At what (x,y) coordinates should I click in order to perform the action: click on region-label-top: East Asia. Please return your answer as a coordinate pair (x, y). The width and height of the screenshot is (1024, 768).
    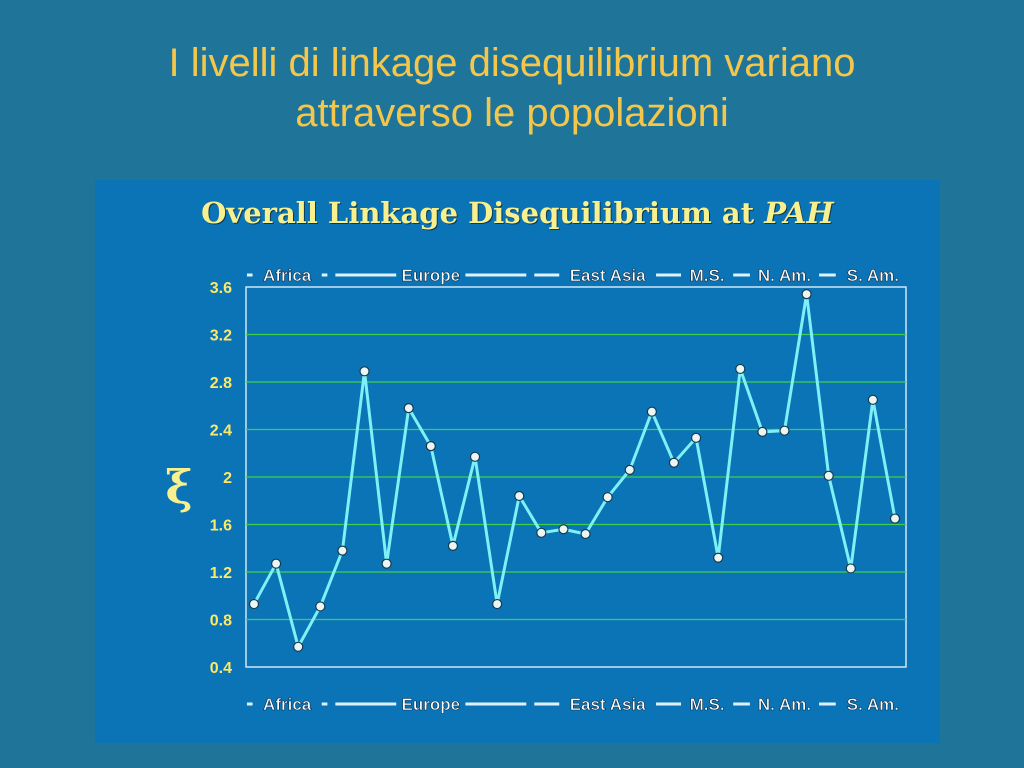
    Looking at the image, I should click on (608, 275).